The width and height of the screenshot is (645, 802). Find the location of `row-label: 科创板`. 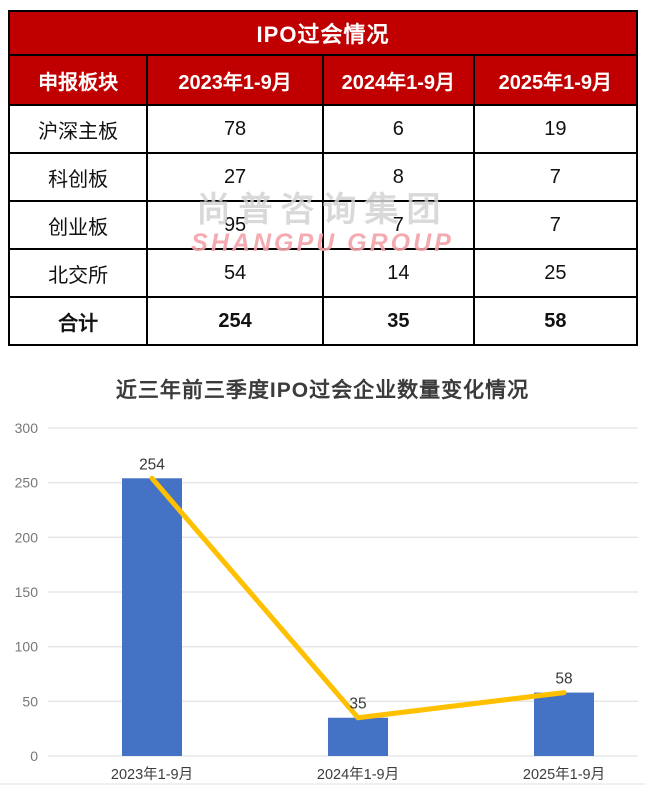

row-label: 科创板 is located at coordinates (78, 177).